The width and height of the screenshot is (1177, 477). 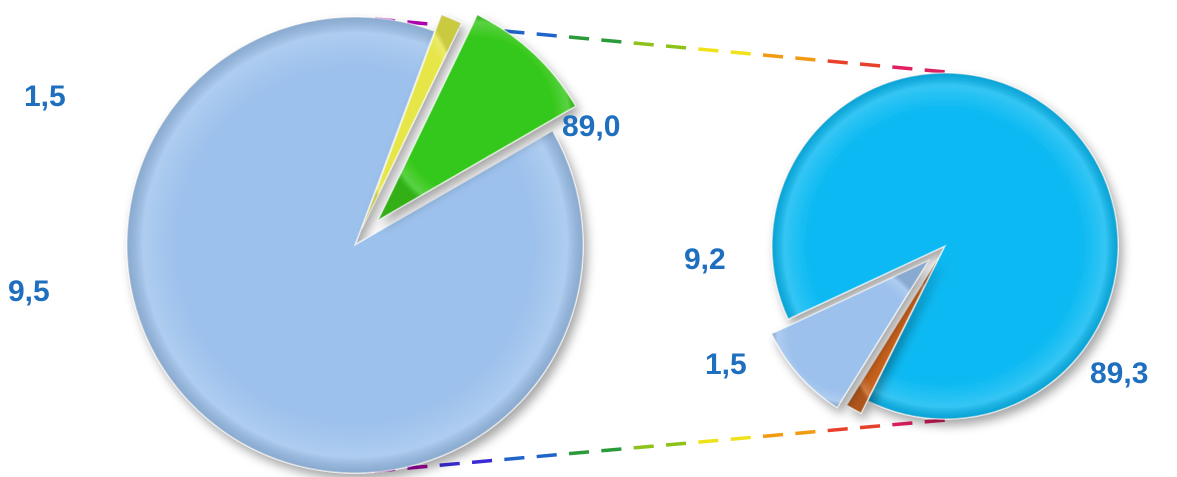 I want to click on label-right-small: 1,5, so click(x=726, y=364).